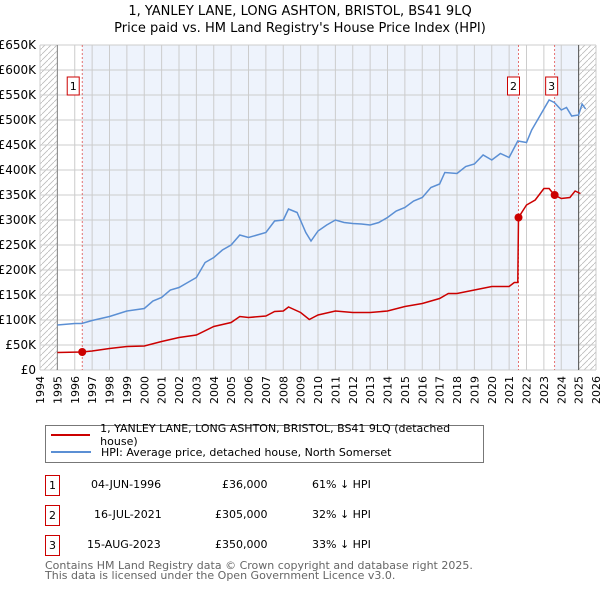 This screenshot has width=600, height=590. I want to click on x-tick-label: 2004, so click(214, 390).